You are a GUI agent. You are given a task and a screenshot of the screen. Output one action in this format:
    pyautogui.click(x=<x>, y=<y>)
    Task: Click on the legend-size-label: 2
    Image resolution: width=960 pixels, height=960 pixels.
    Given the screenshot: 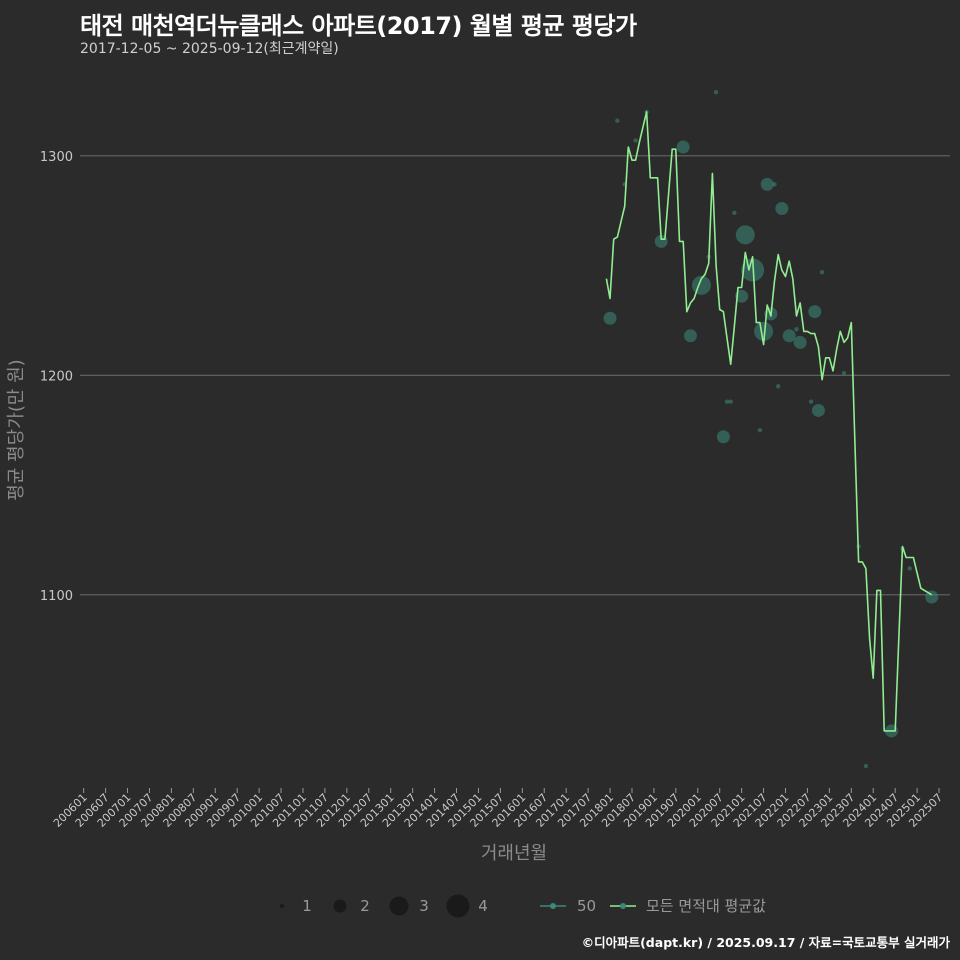 What is the action you would take?
    pyautogui.click(x=365, y=906)
    